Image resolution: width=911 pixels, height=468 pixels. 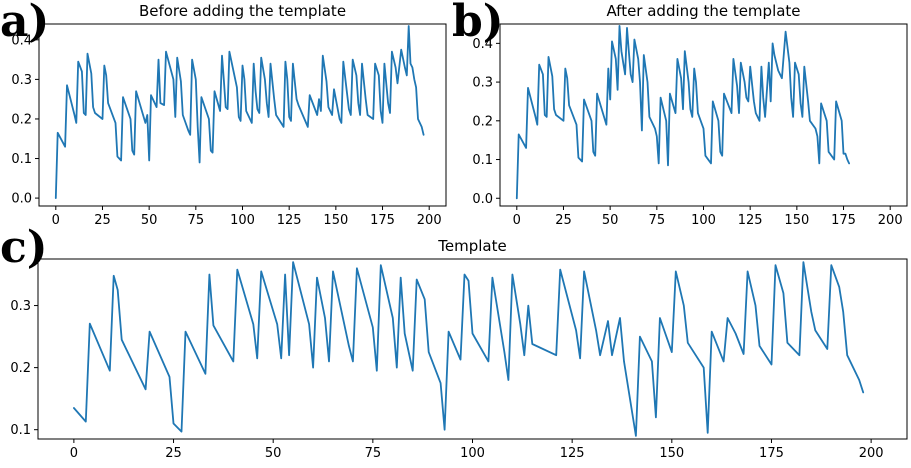 What do you see at coordinates (242, 11) in the screenshot?
I see `chart-title: Before adding the template` at bounding box center [242, 11].